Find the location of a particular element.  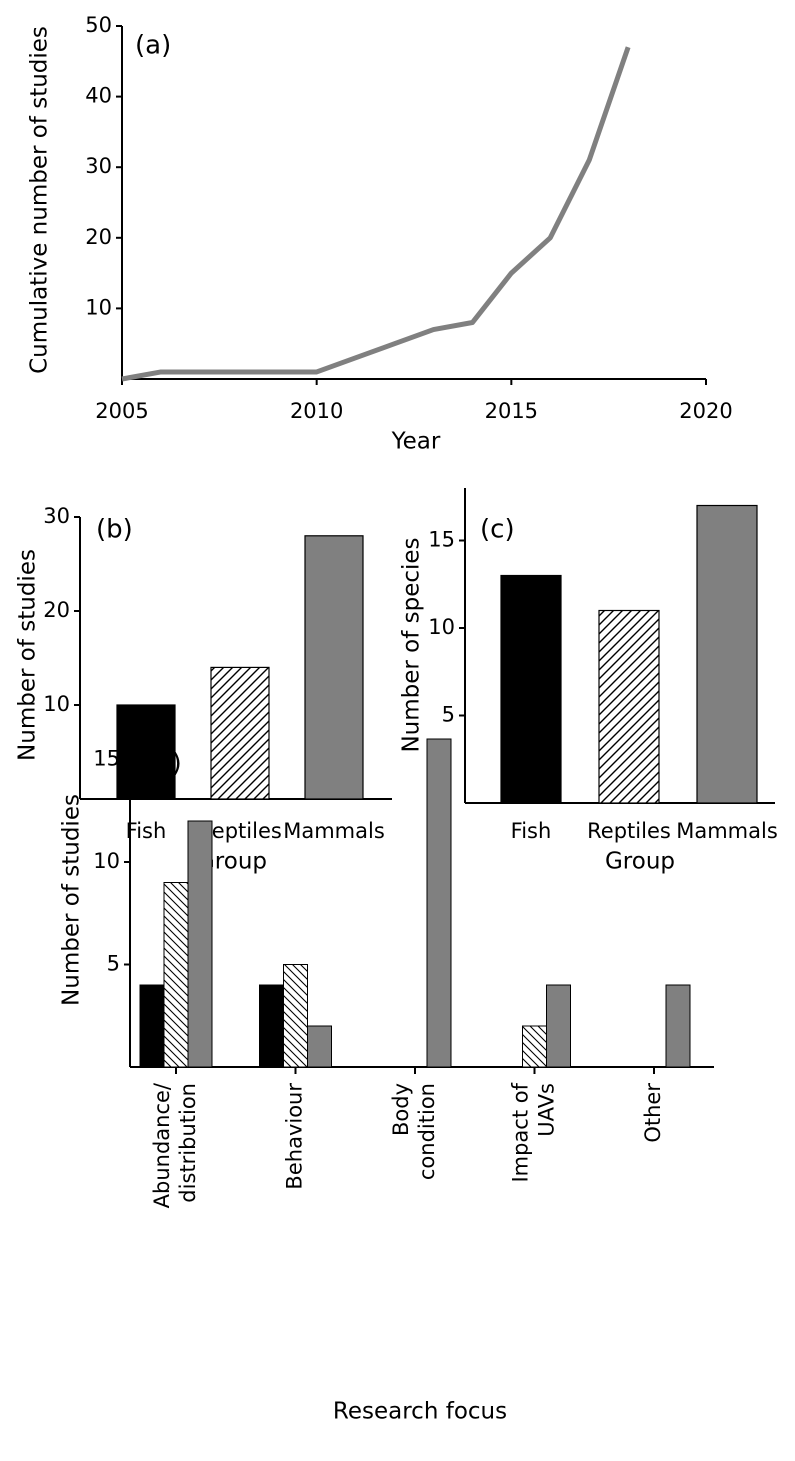

x-tick-label: Body is located at coordinates (401, 1109).